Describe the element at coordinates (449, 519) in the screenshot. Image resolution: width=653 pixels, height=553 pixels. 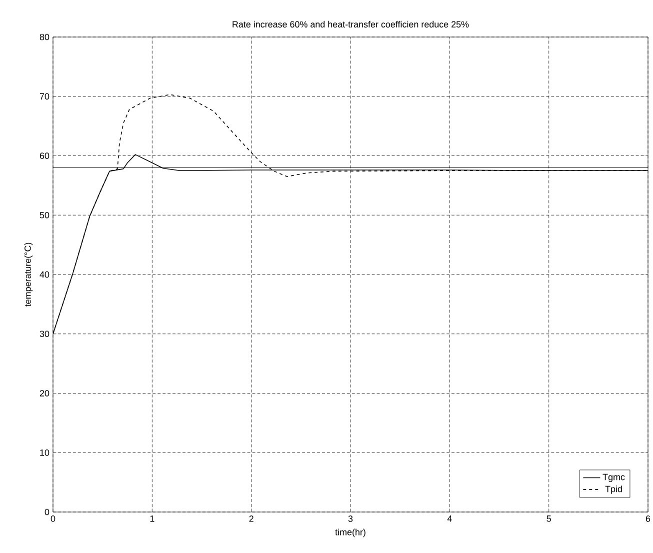
I see `x-tick-label: 4` at that location.